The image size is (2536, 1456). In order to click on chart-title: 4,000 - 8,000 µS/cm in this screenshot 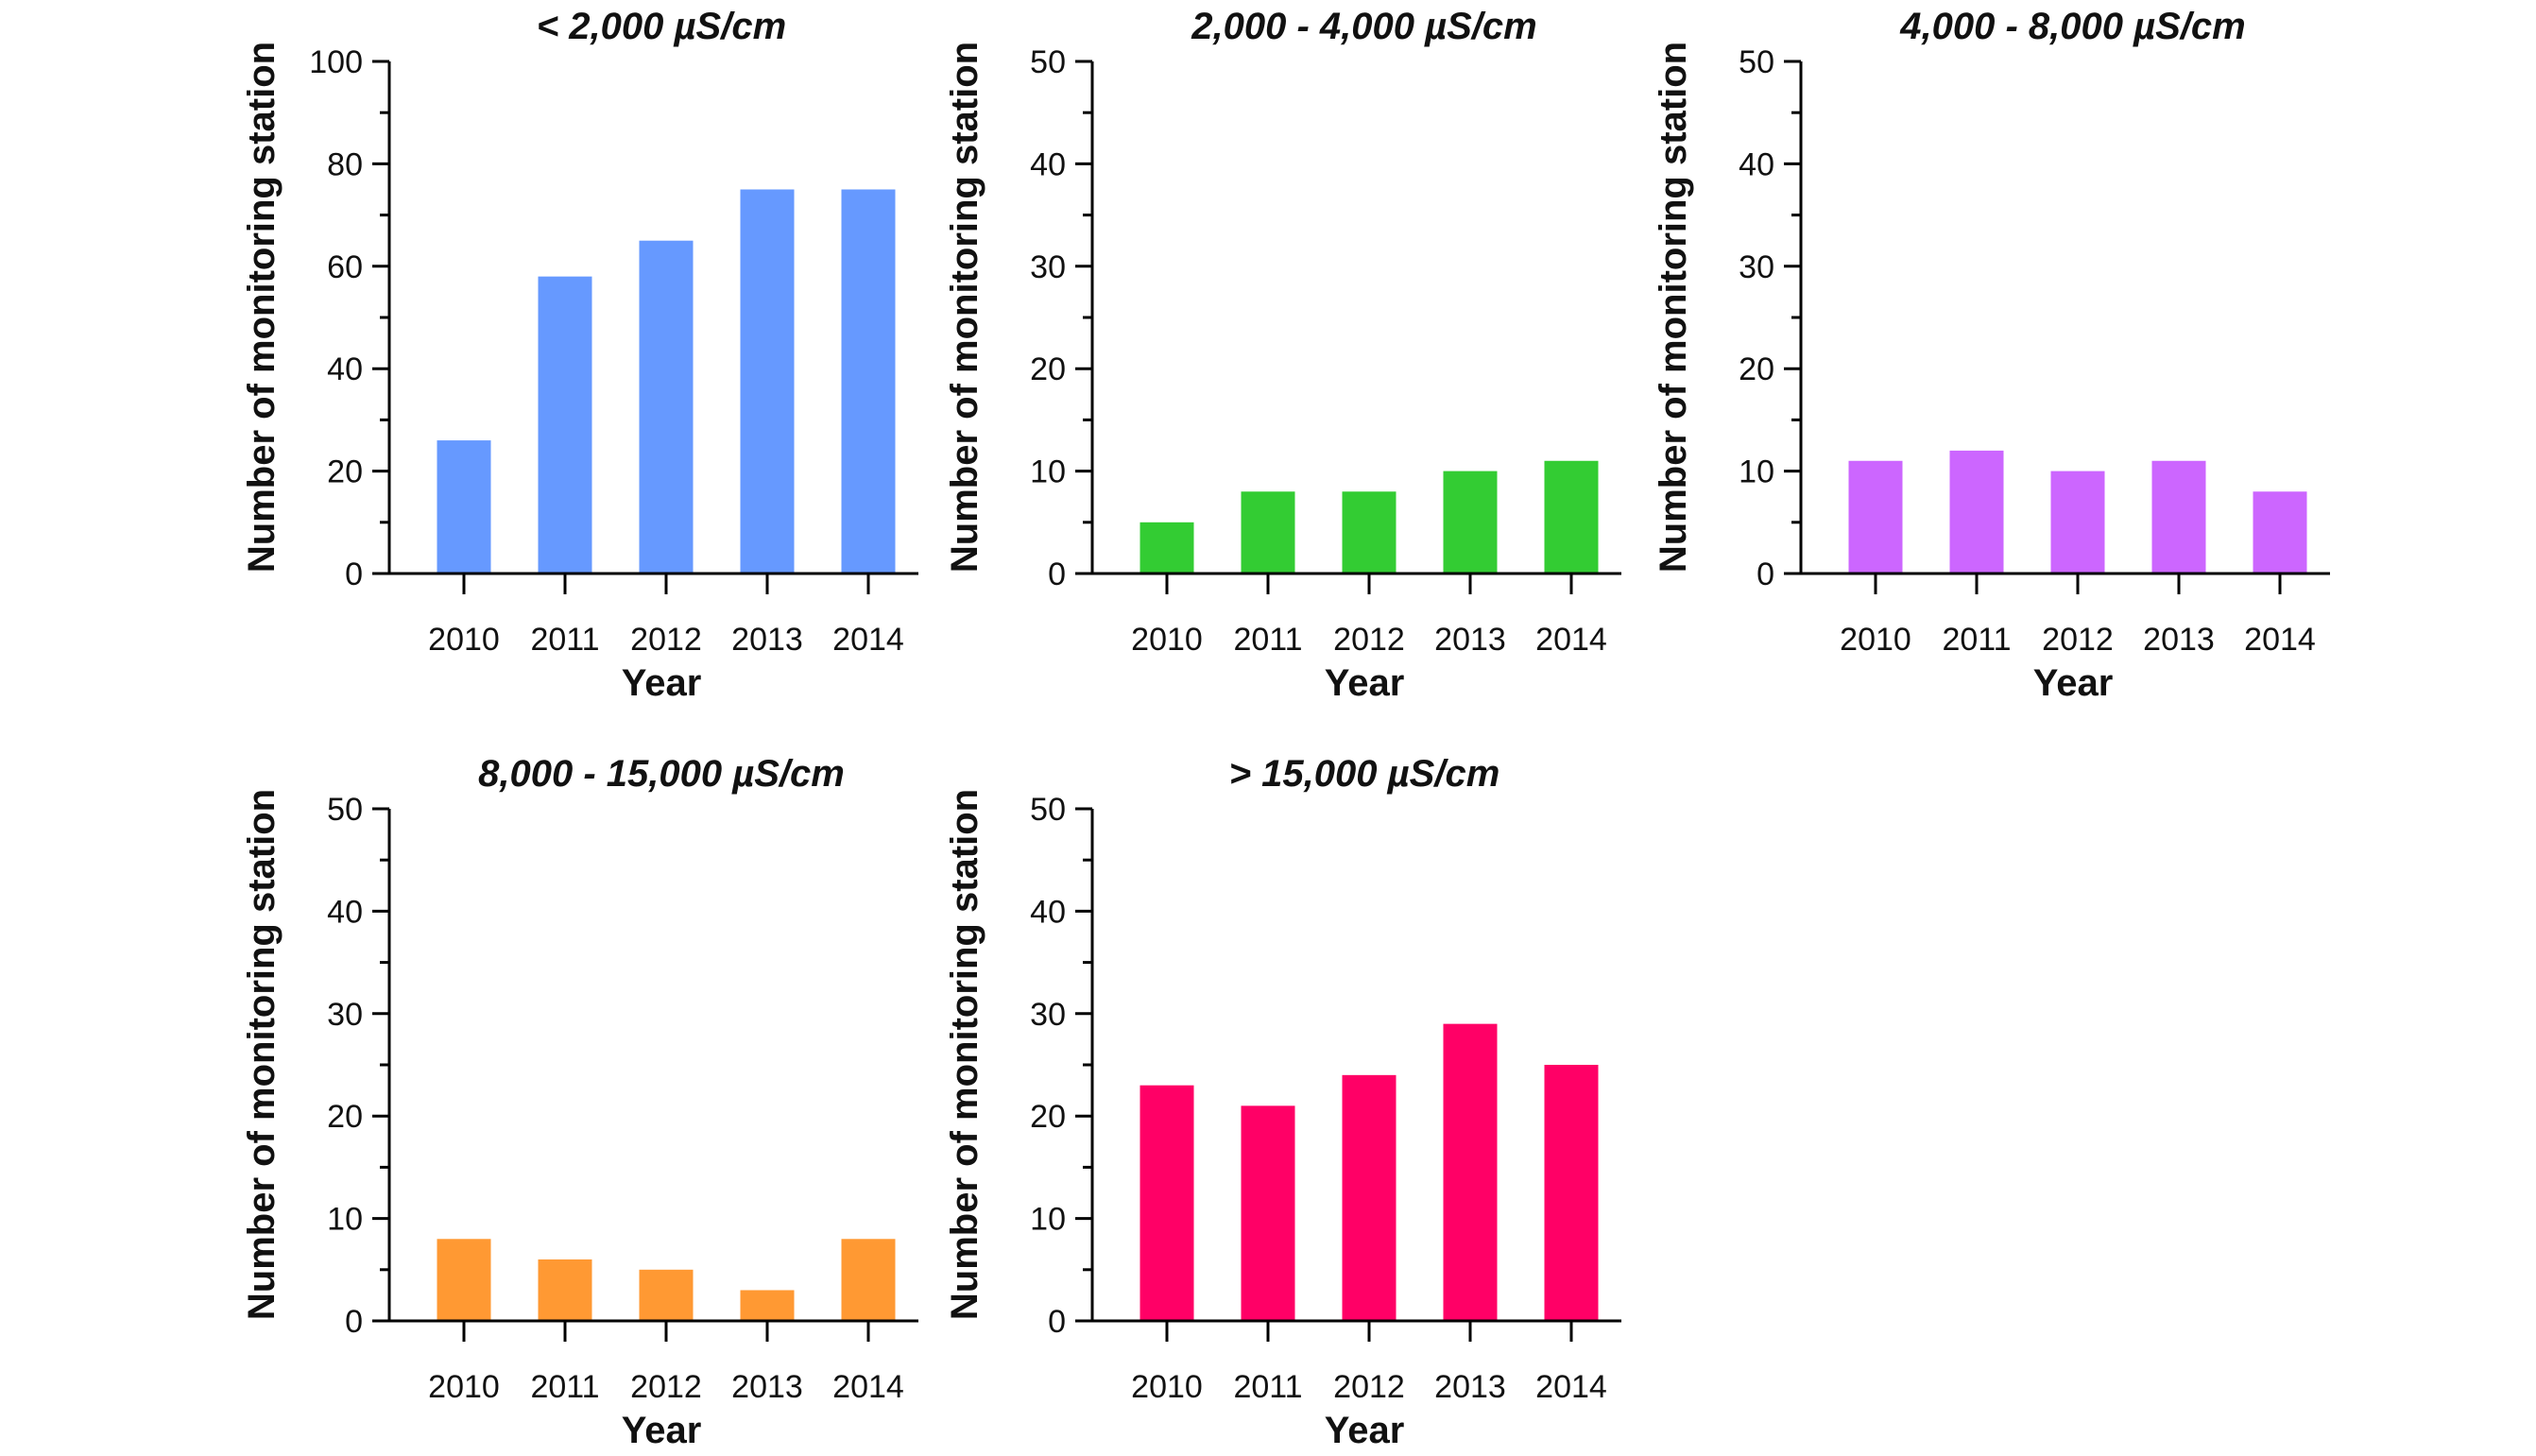, I will do `click(2072, 27)`.